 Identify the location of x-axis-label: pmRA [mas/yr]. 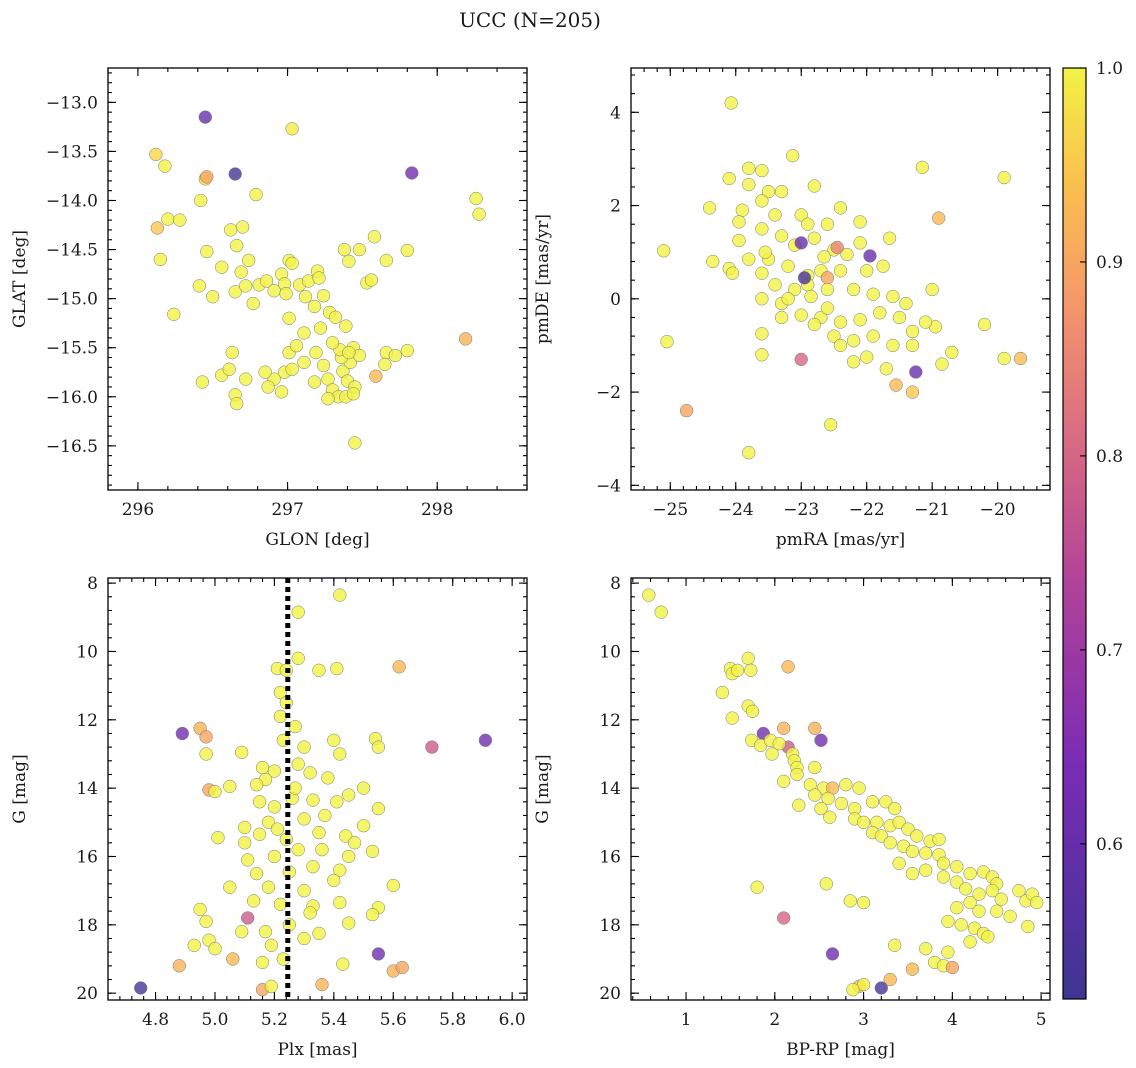
(840, 540).